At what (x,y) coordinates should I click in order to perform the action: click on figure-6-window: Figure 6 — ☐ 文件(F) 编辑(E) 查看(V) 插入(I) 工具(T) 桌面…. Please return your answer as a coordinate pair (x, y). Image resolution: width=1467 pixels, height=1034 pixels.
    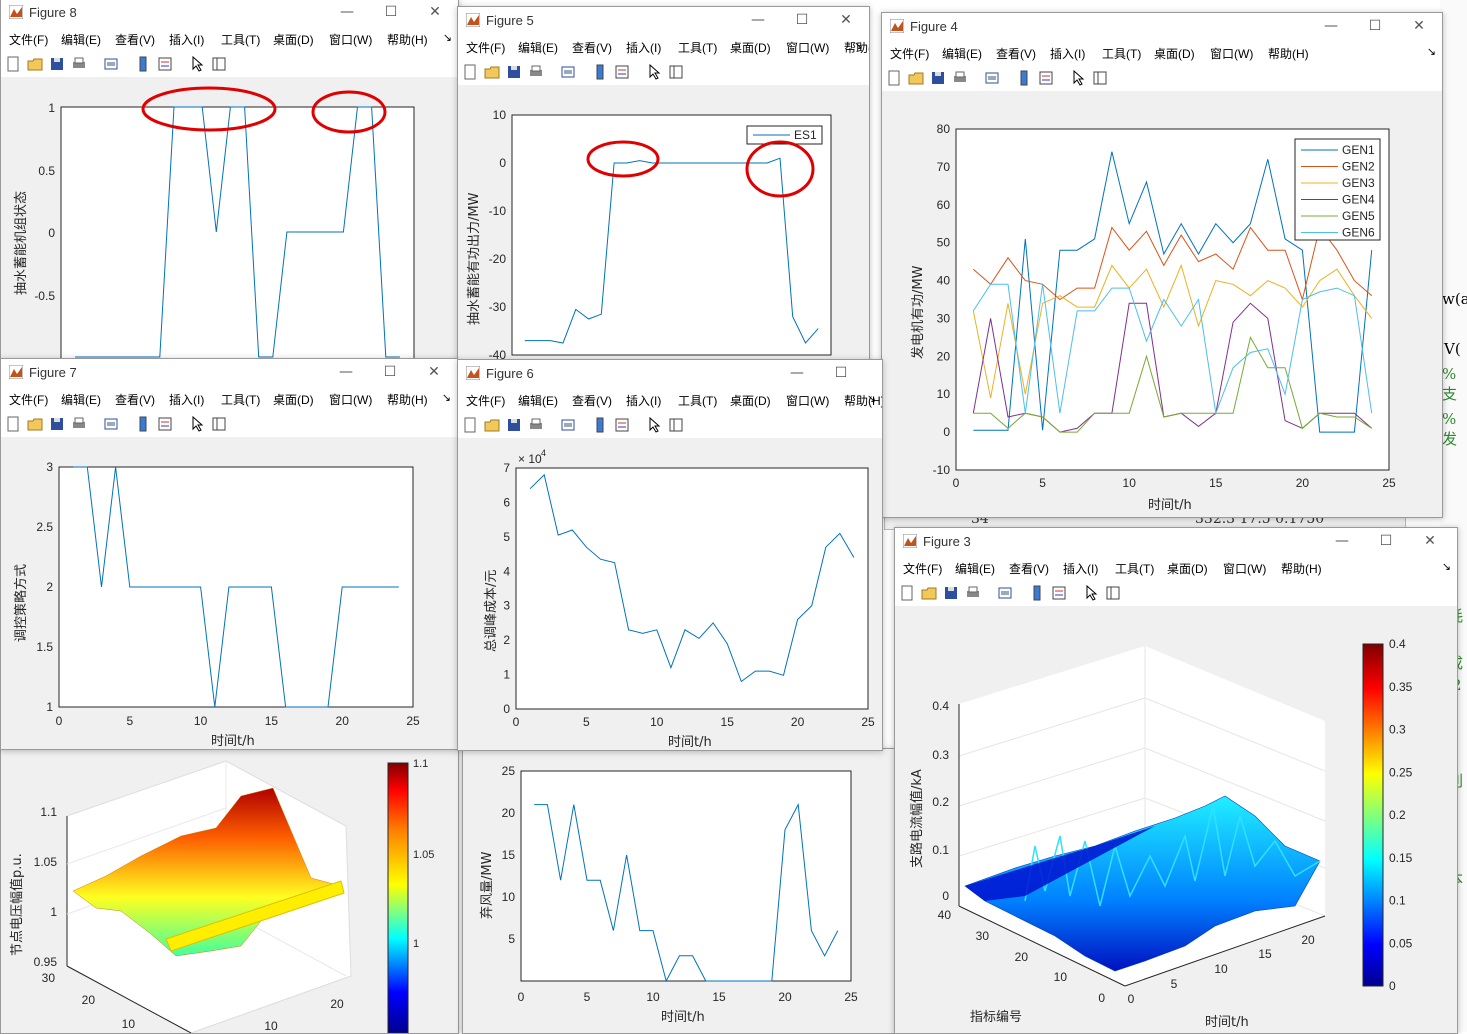
    Looking at the image, I should click on (670, 555).